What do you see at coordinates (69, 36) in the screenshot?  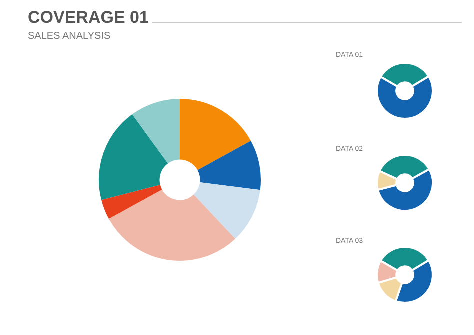 I see `chart-subtitle: SALES ANALYSIS` at bounding box center [69, 36].